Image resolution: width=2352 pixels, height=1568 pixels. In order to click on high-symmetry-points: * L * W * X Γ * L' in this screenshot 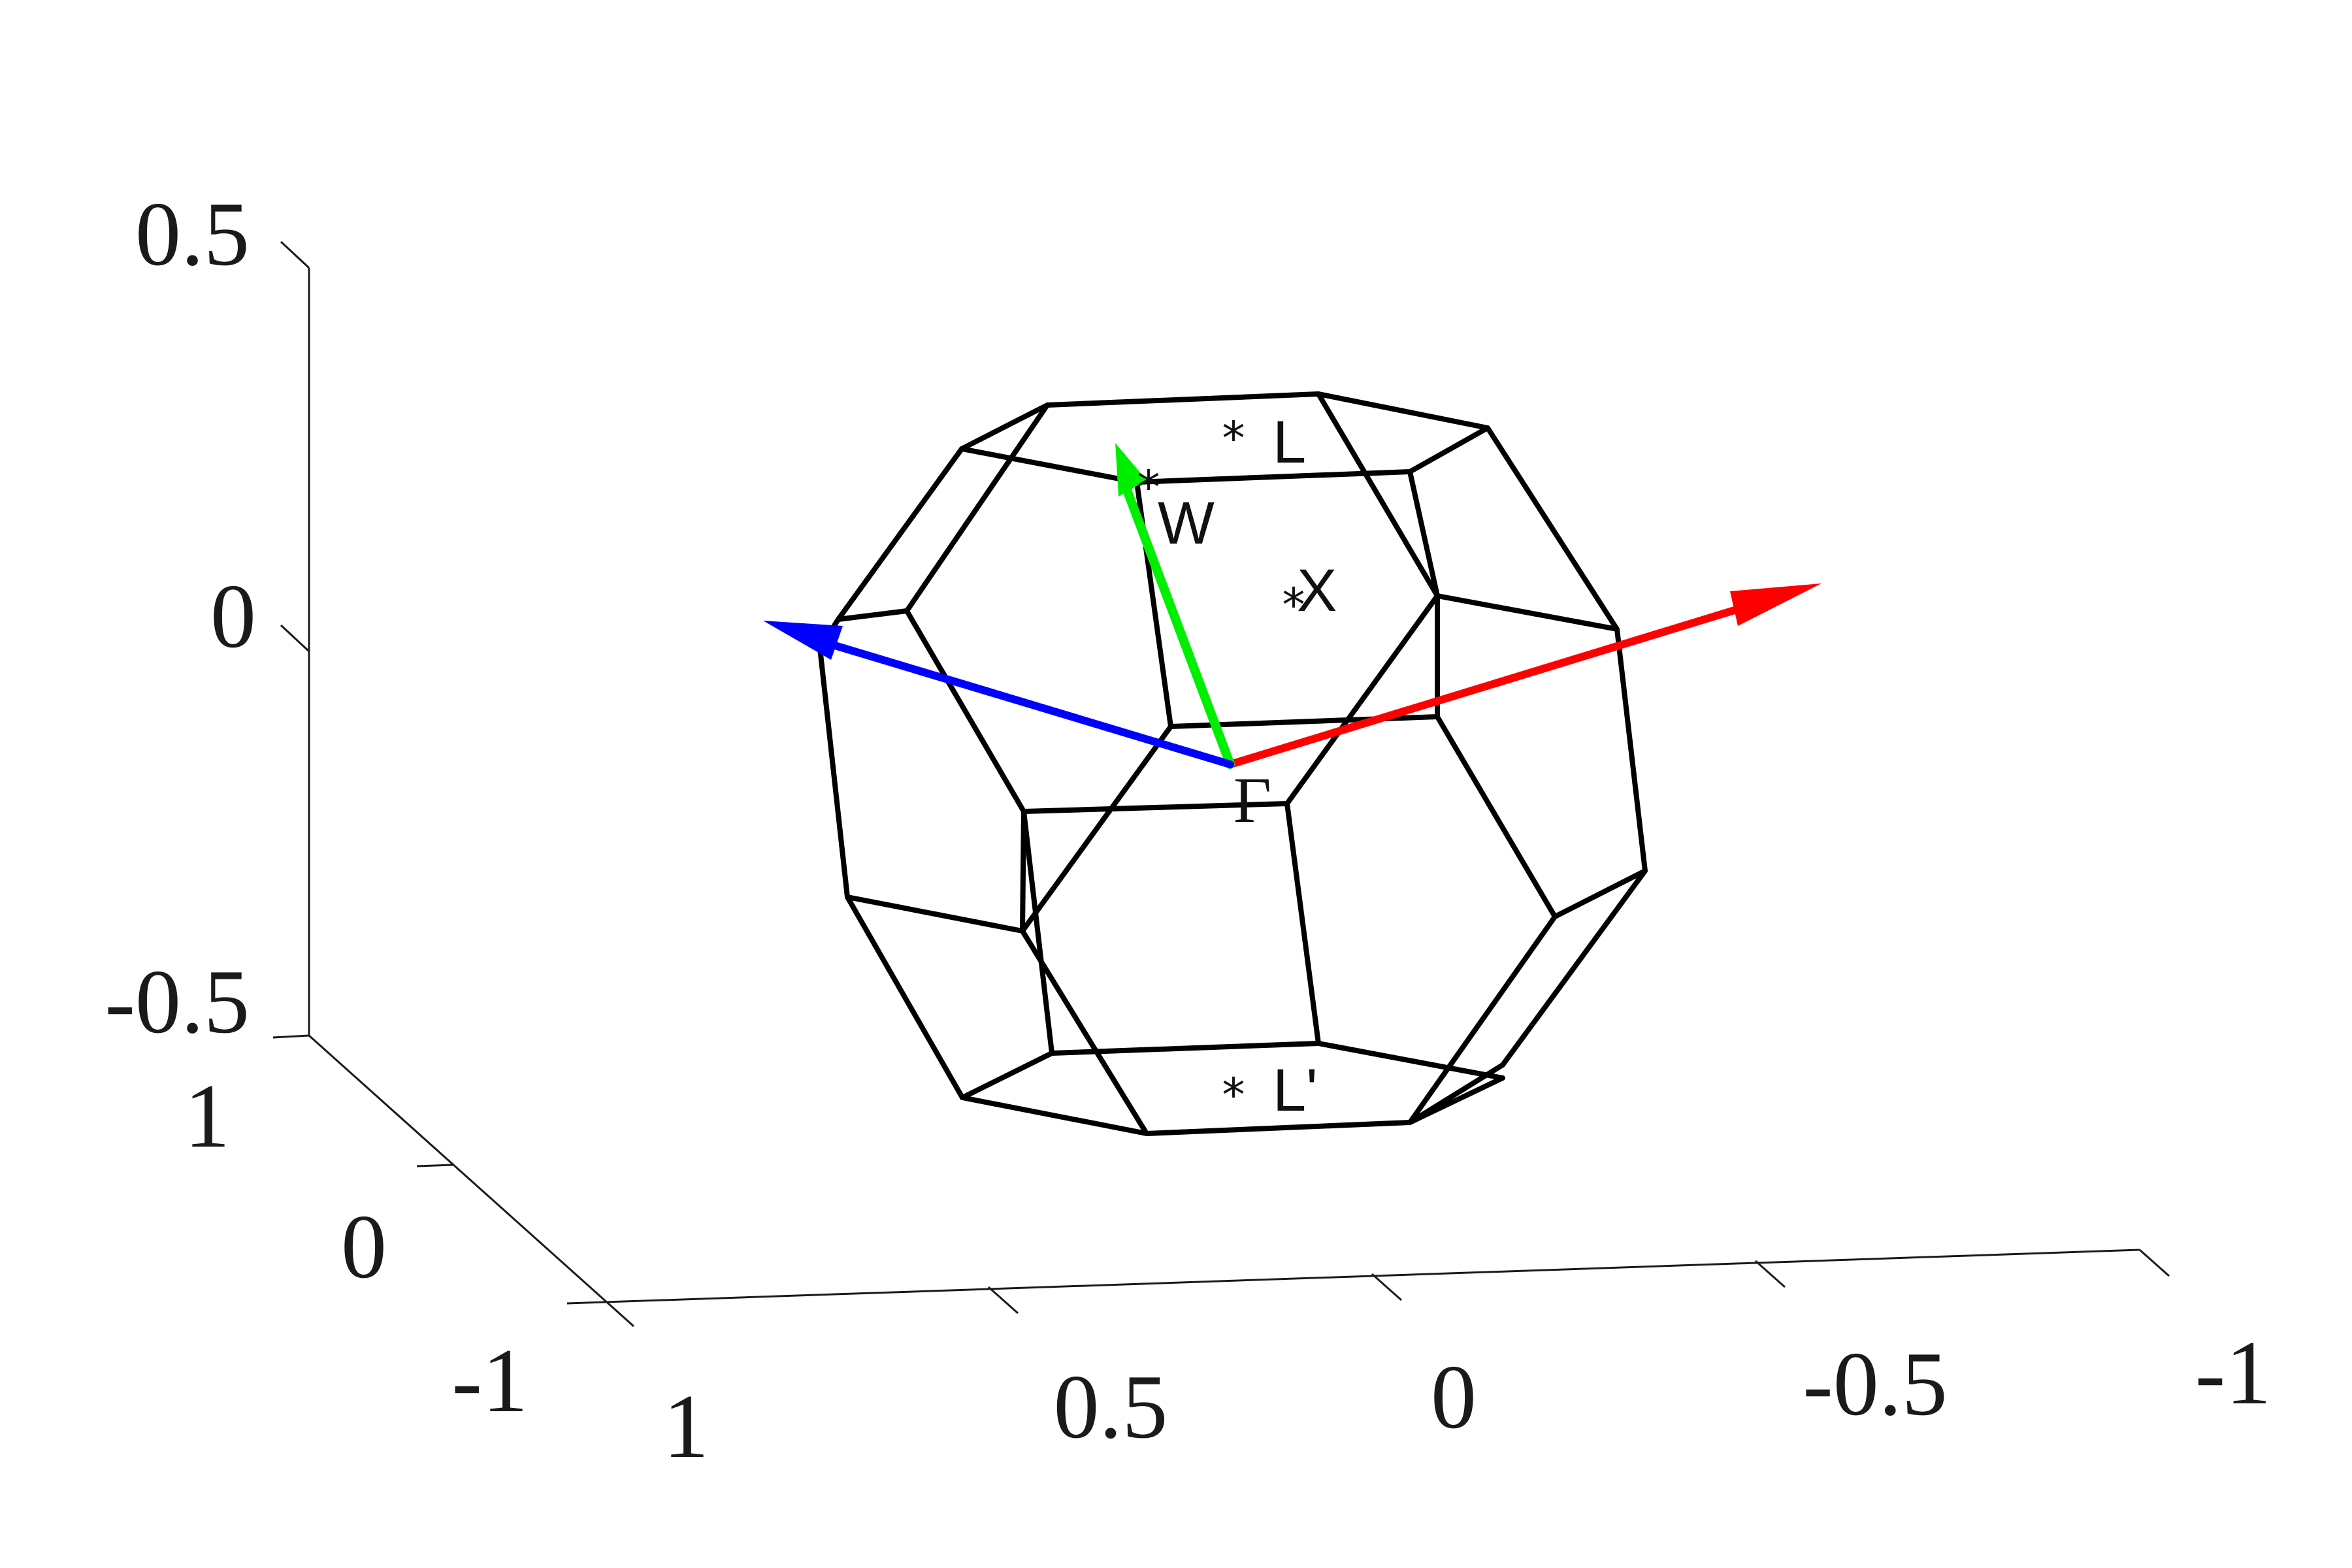, I will do `click(1237, 766)`.